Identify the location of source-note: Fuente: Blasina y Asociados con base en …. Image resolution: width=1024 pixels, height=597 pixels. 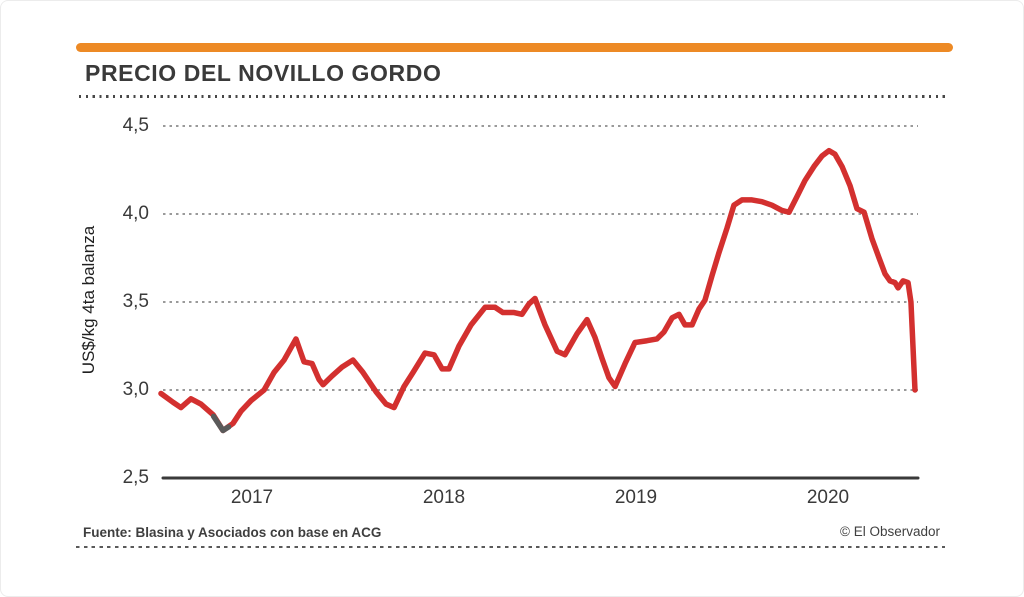
(232, 532).